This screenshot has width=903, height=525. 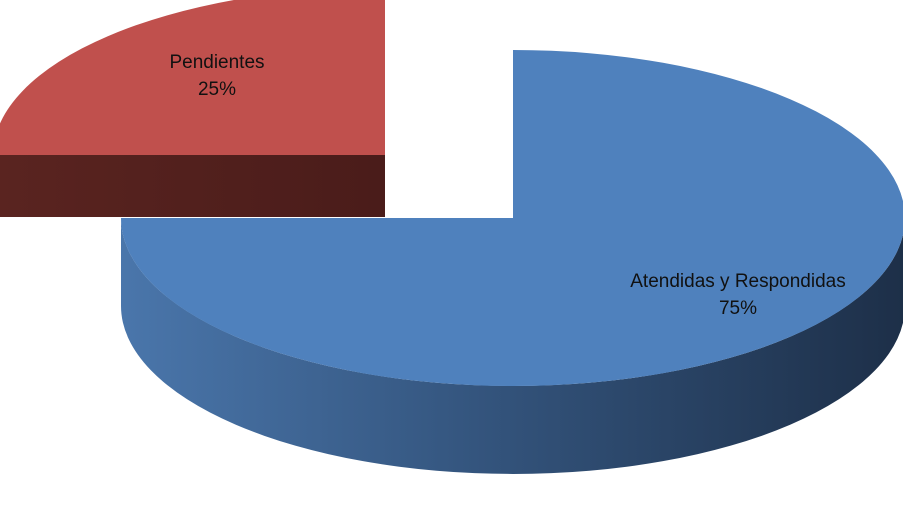 I want to click on slice-value-label-pendientes: 25%, so click(x=217, y=89).